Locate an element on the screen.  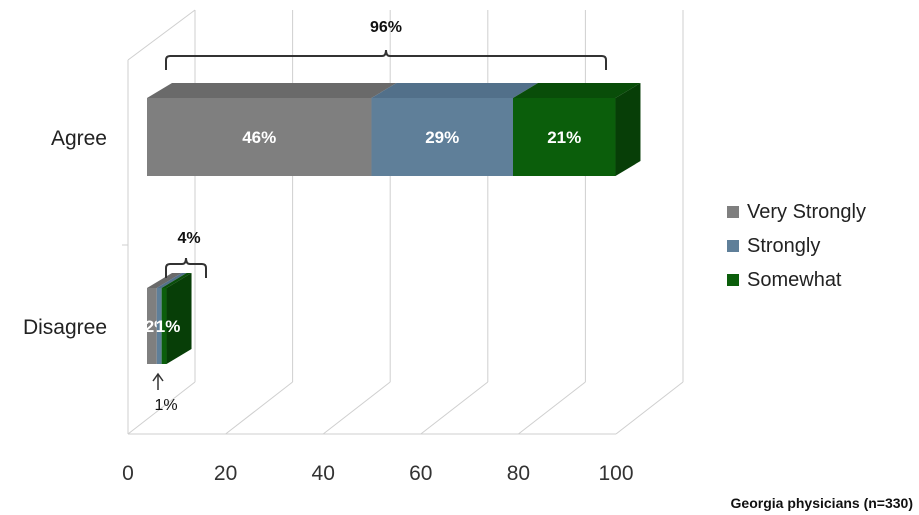
bar-agree-somewhat is located at coordinates (564, 137).